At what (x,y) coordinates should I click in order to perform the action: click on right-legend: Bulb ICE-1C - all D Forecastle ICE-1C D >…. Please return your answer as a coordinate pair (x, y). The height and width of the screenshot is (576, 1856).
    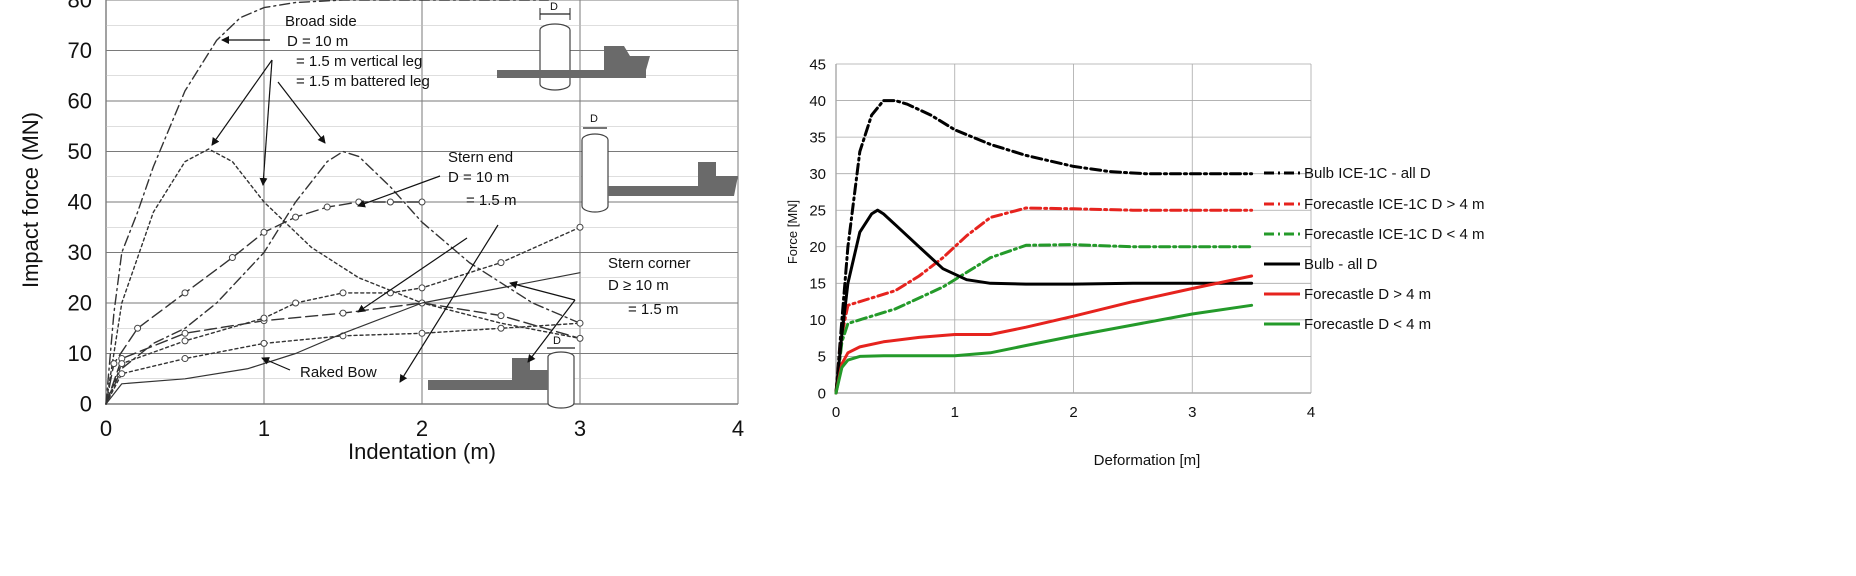
    Looking at the image, I should click on (1374, 249).